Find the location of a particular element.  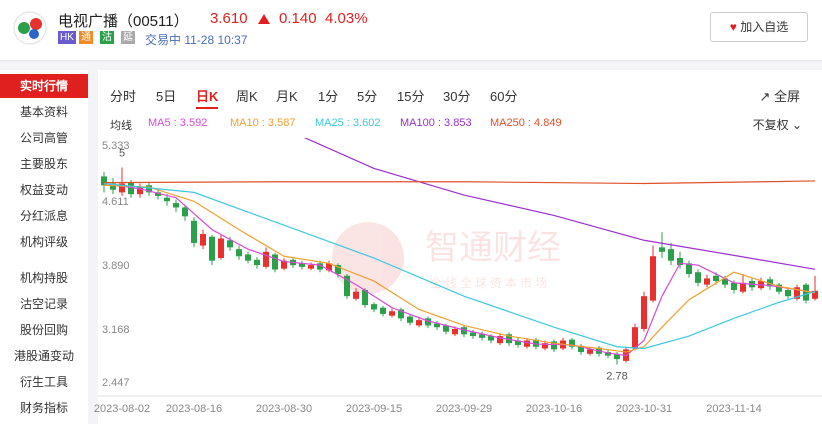

period-tab: 30分 is located at coordinates (457, 96).